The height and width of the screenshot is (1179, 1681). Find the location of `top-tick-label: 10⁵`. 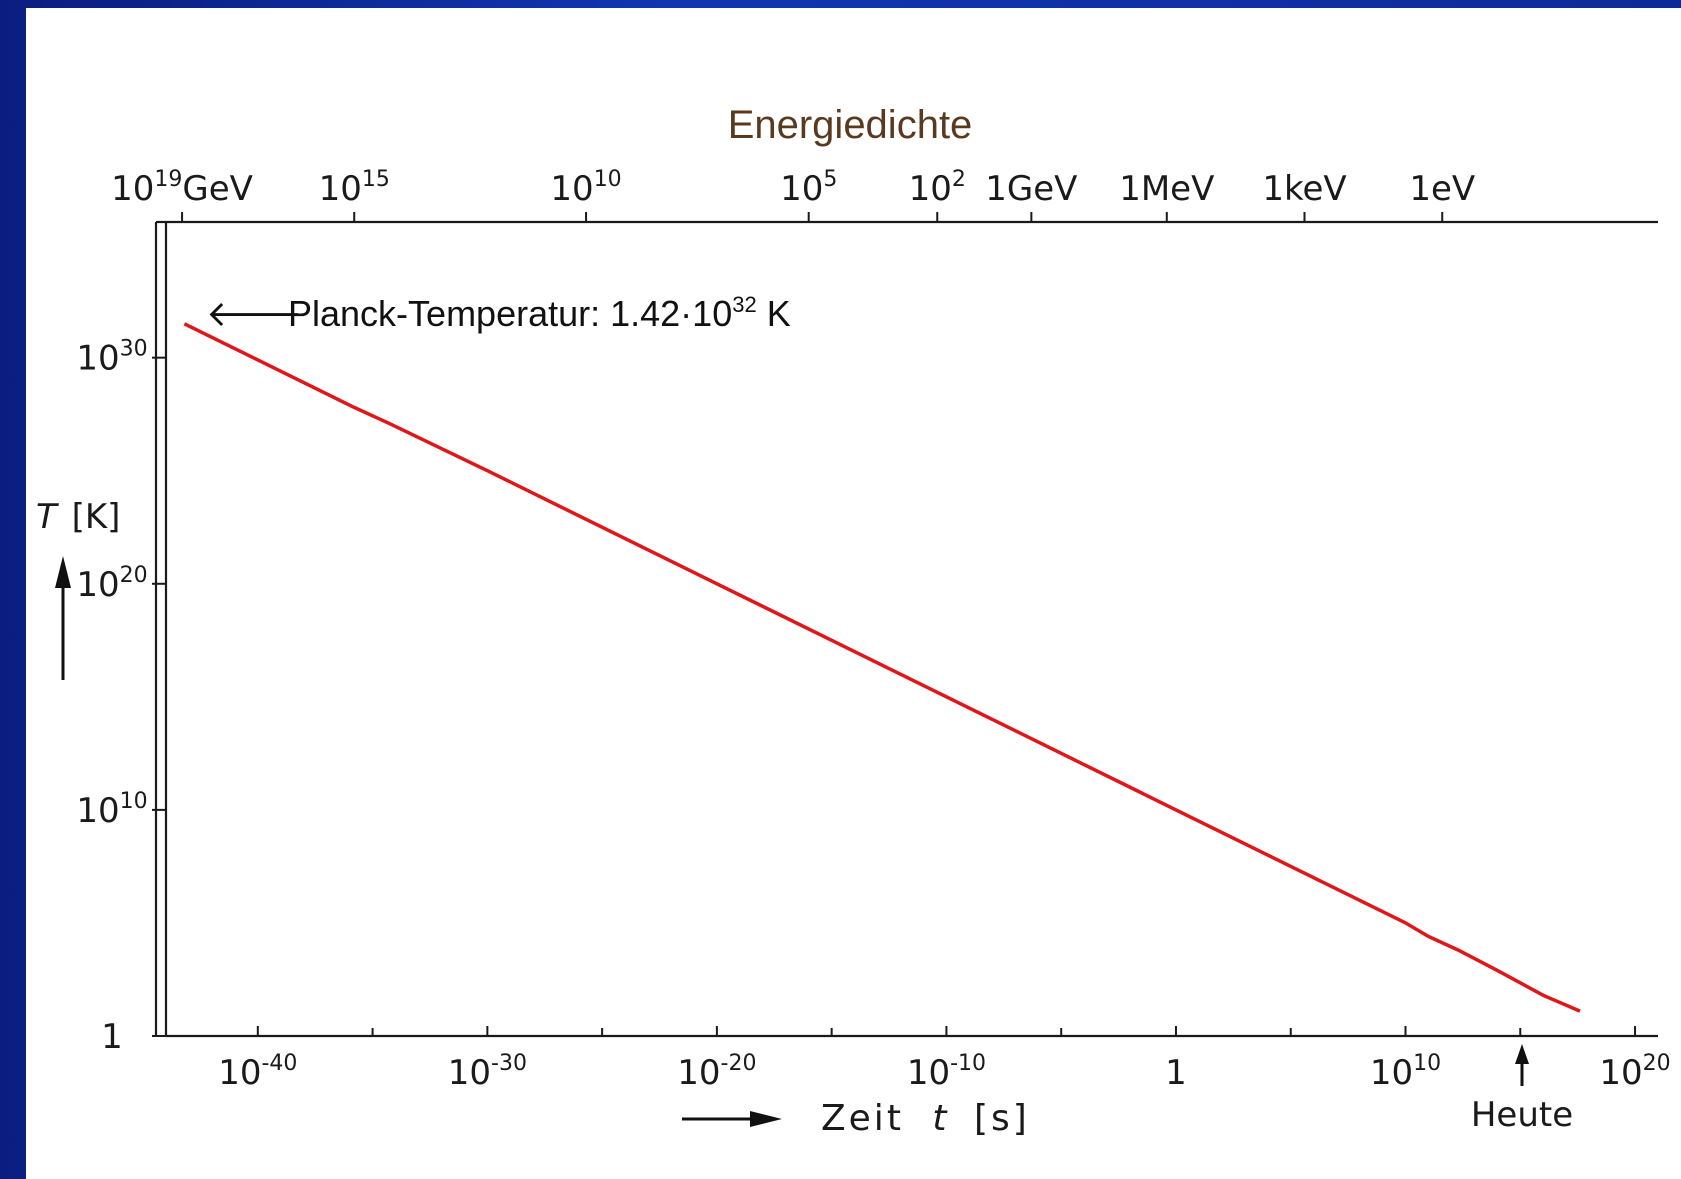

top-tick-label: 10⁵ is located at coordinates (808, 188).